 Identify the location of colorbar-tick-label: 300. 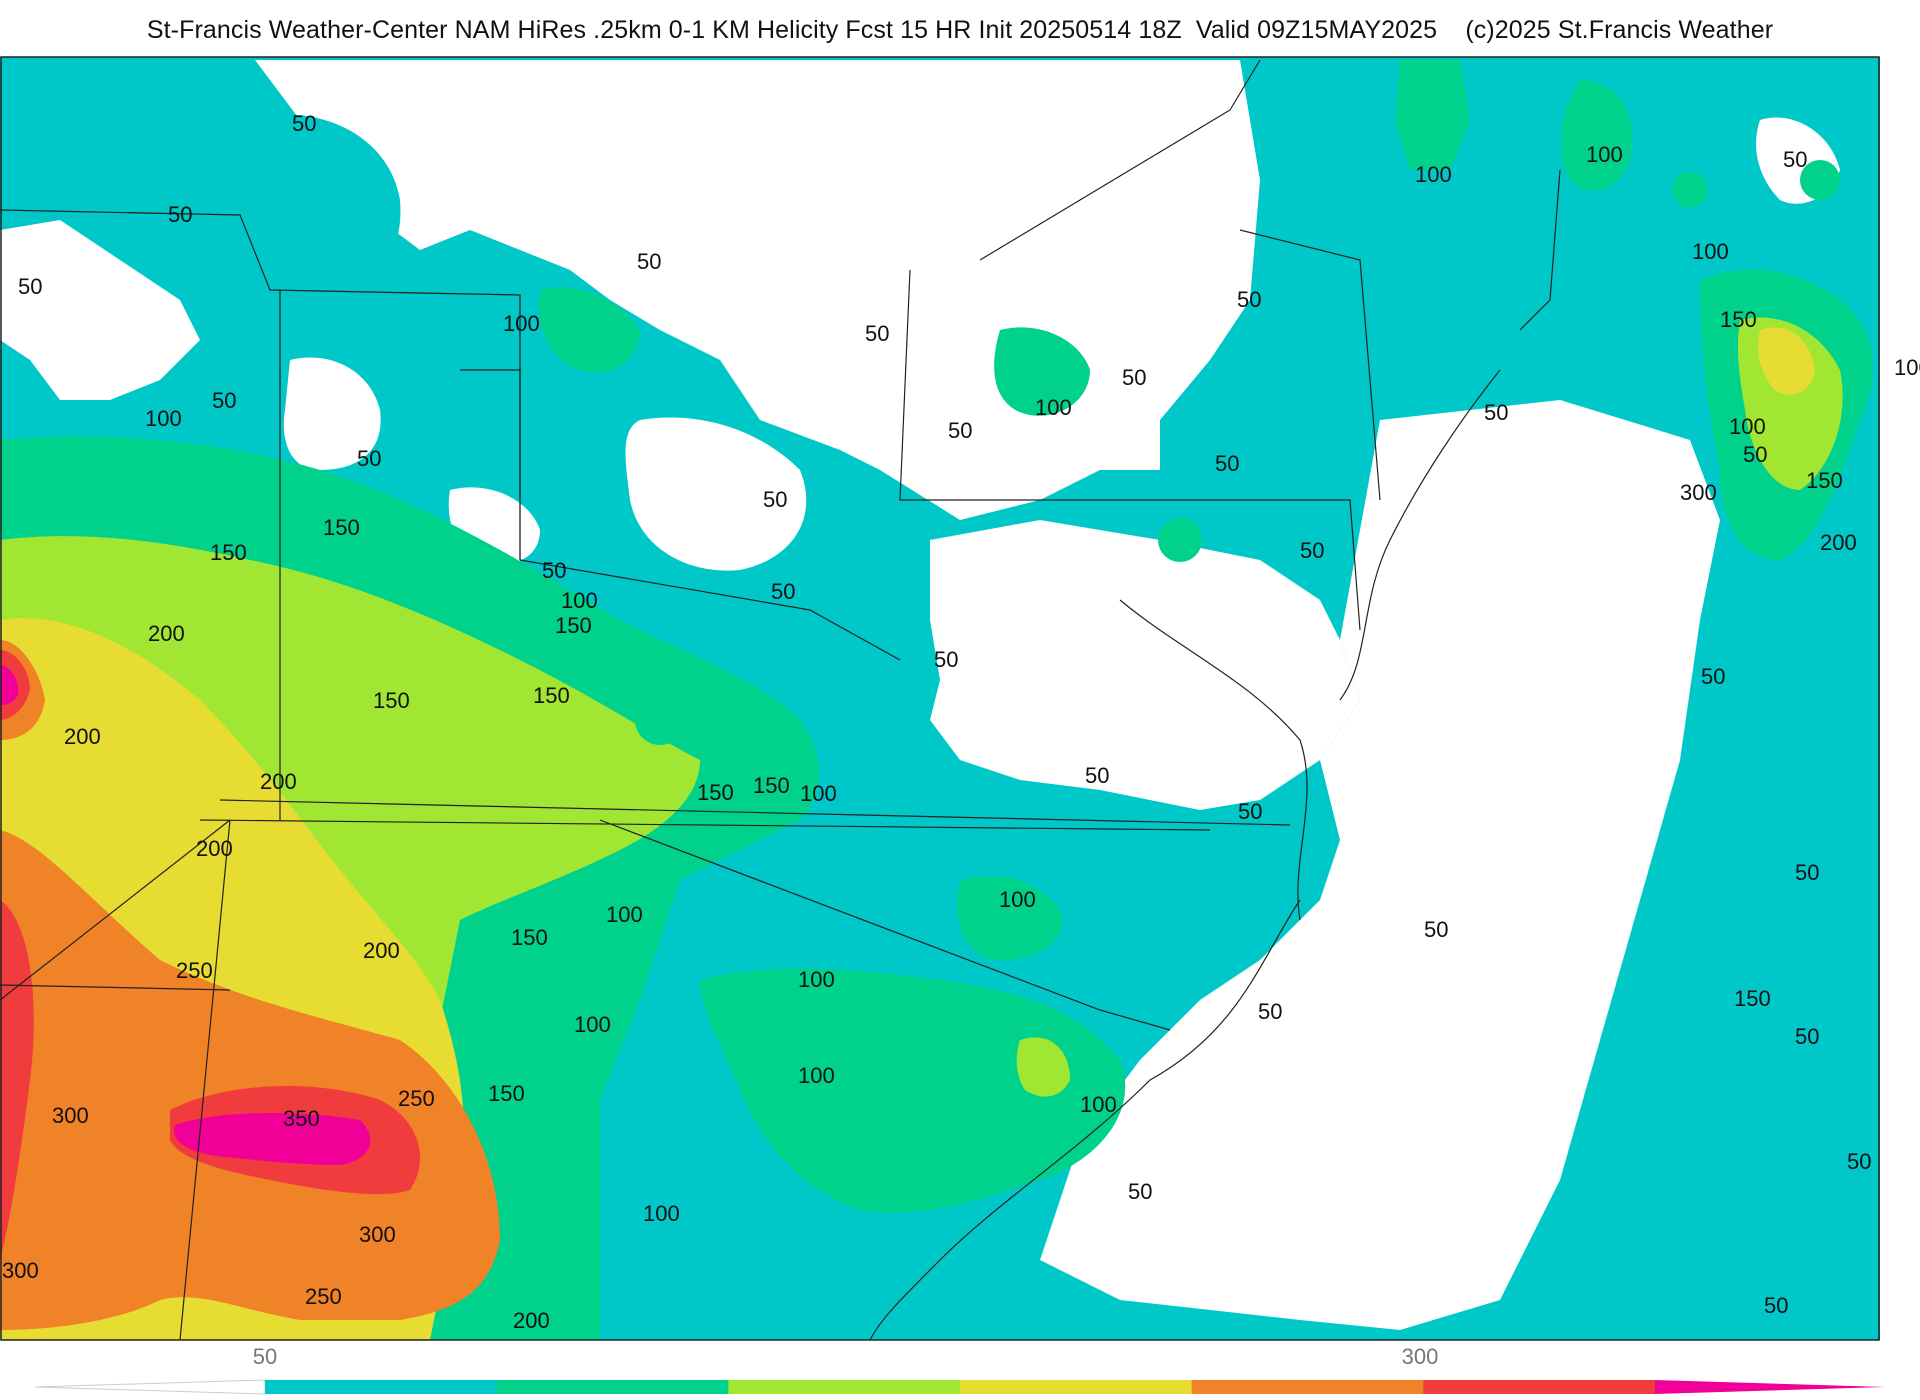
(1420, 1356).